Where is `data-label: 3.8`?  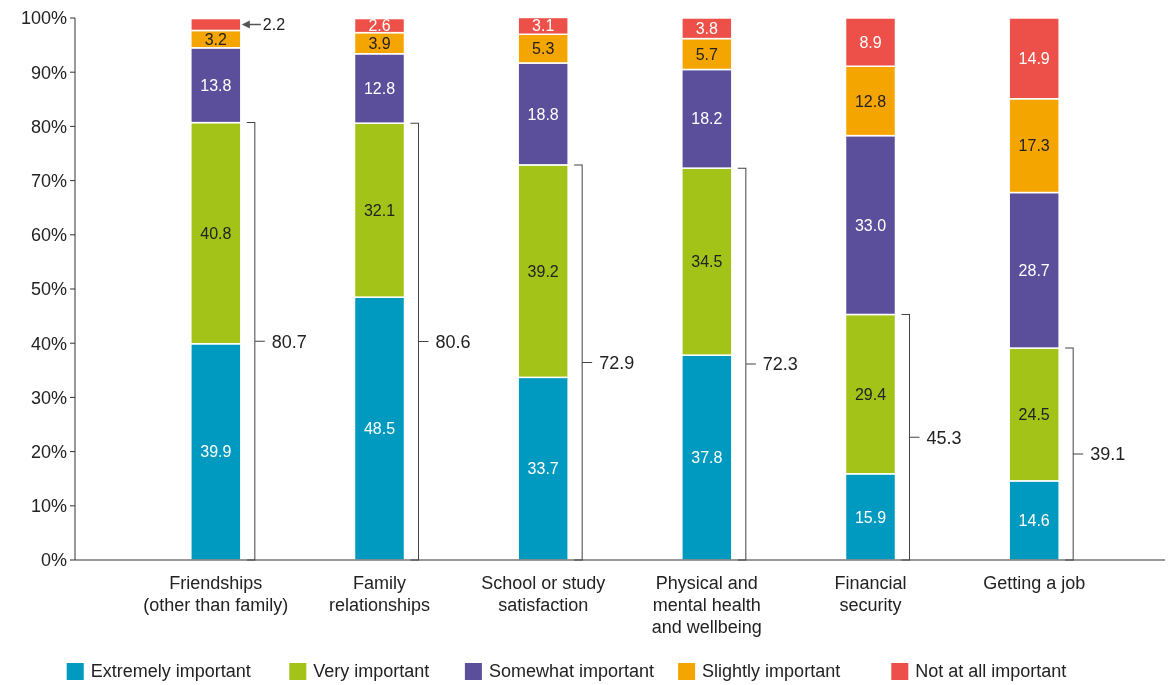 data-label: 3.8 is located at coordinates (707, 28).